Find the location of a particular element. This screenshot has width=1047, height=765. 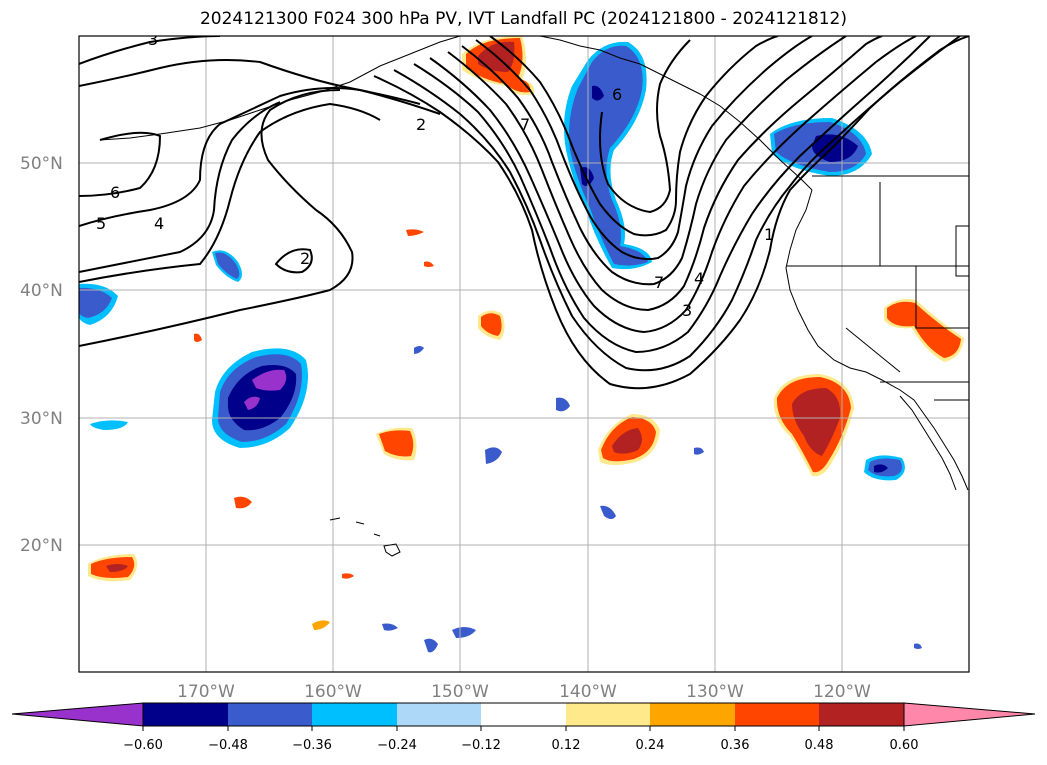

lat-label: 50°N is located at coordinates (41, 164).